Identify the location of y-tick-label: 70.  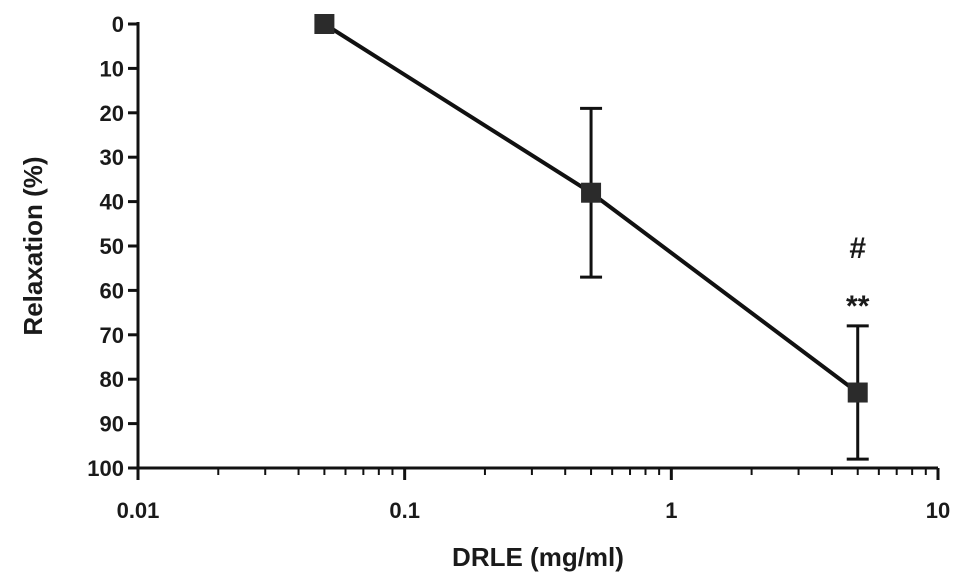
(112, 335).